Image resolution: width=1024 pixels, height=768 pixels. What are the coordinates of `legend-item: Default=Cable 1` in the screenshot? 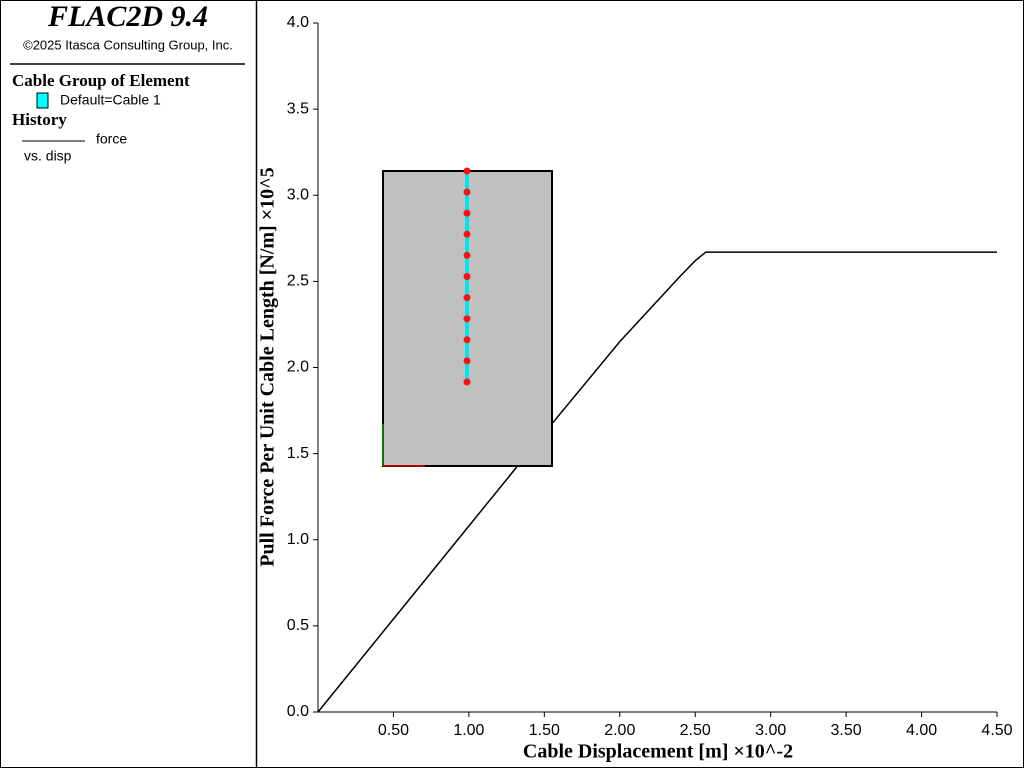 It's located at (110, 100).